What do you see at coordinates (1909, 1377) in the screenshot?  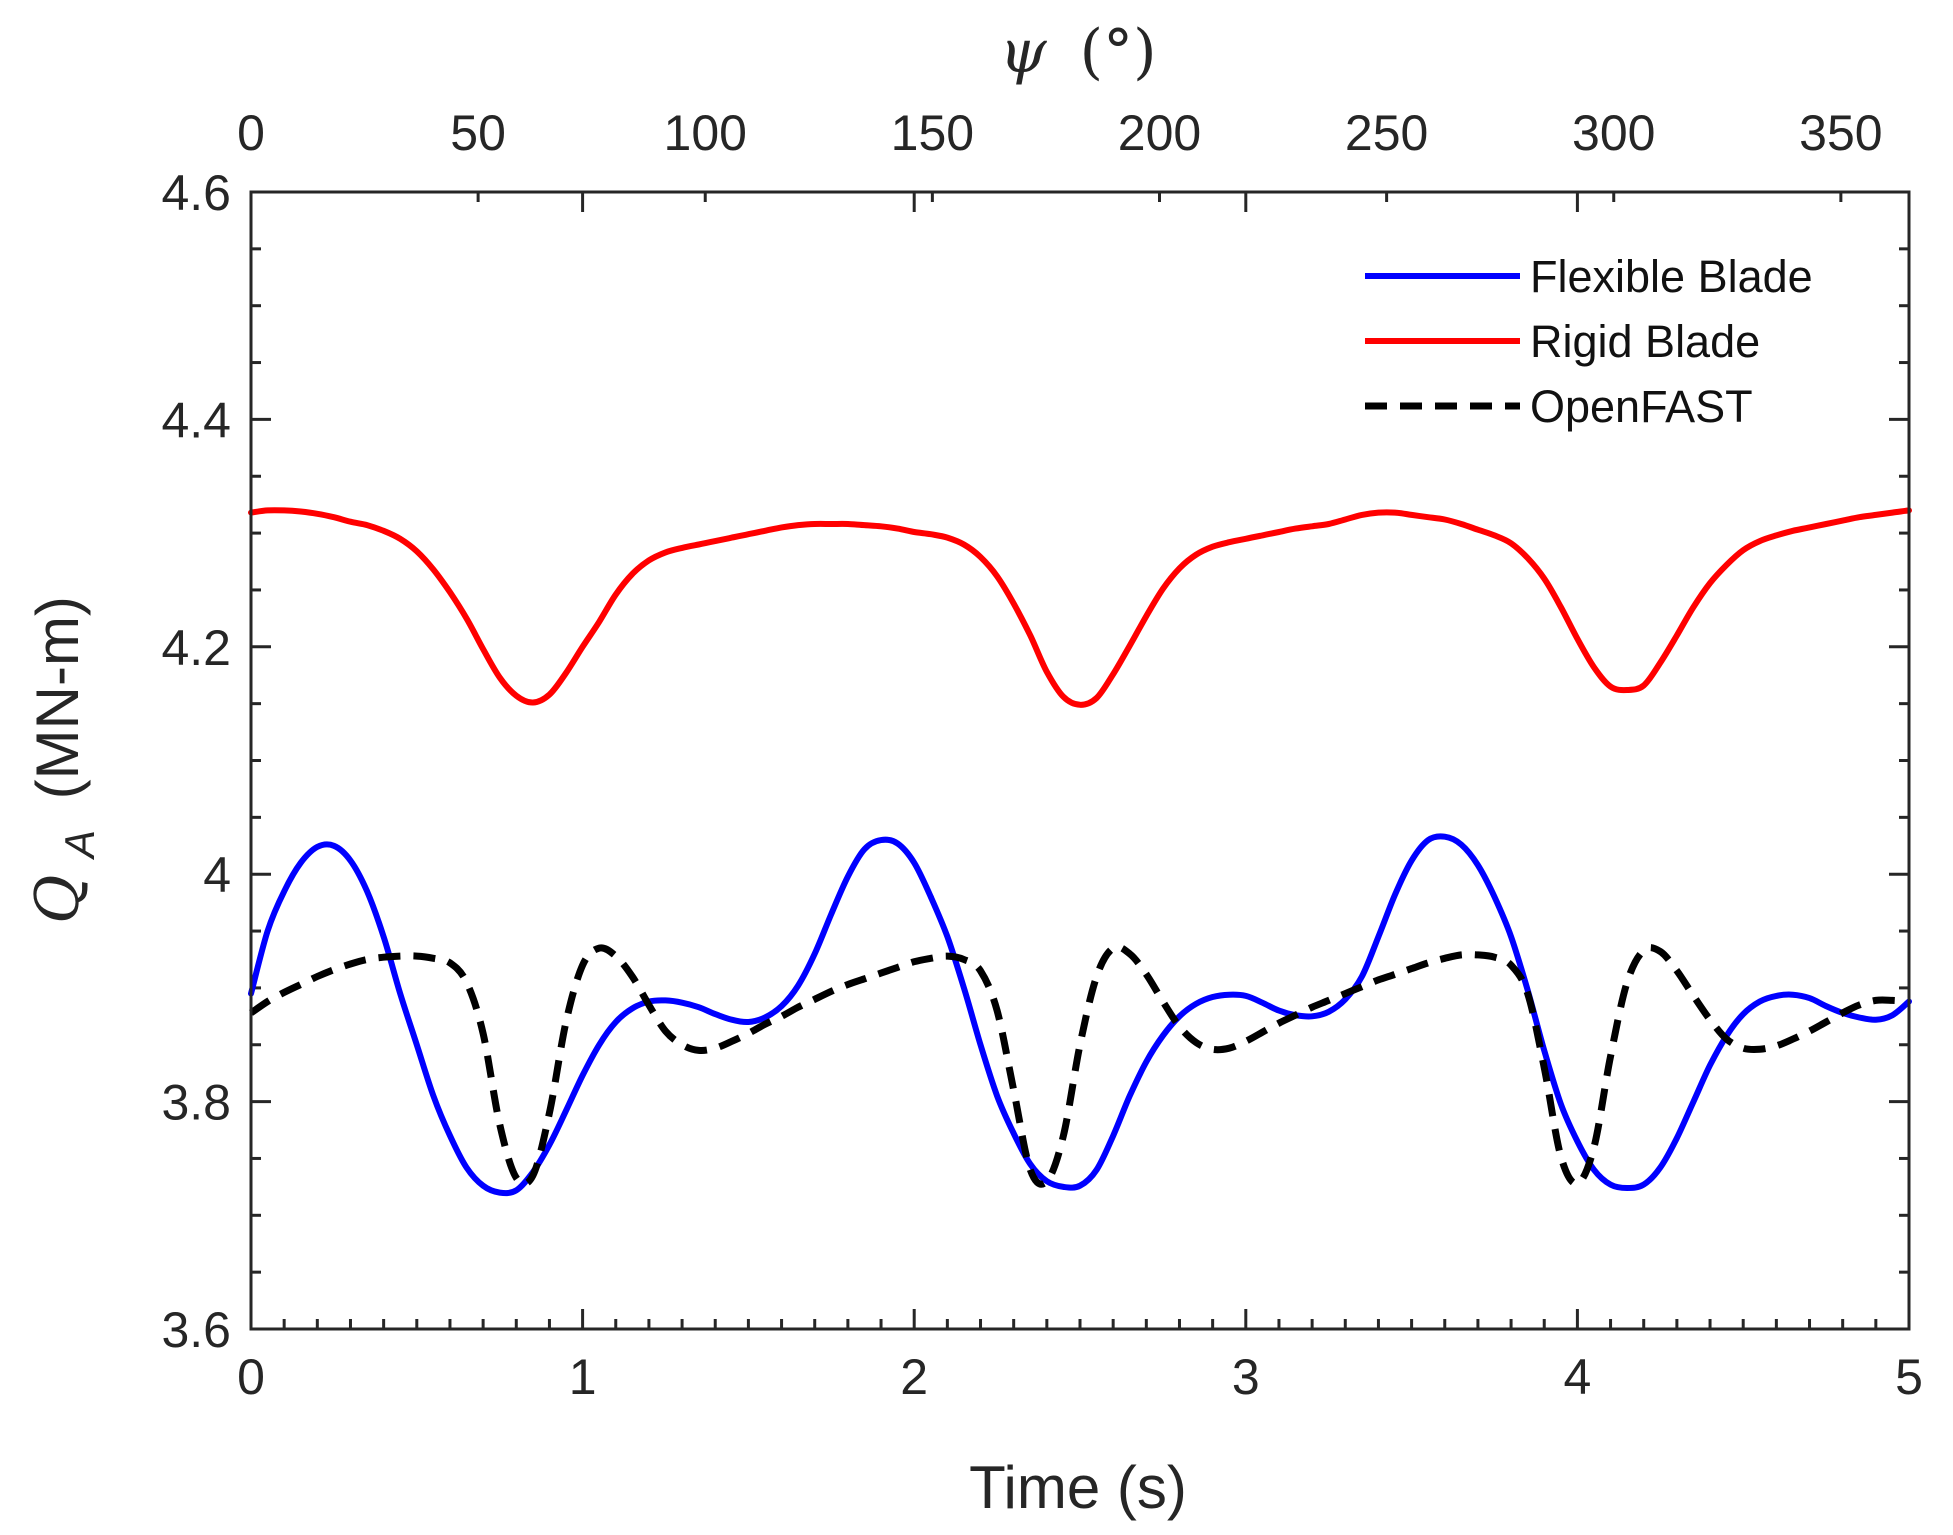 I see `x-tick-label: 5` at bounding box center [1909, 1377].